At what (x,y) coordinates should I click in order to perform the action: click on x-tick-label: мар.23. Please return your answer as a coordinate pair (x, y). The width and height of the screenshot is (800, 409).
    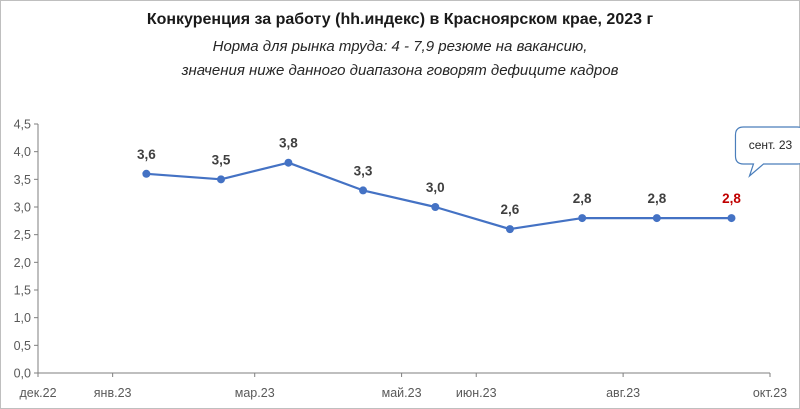
    Looking at the image, I should click on (255, 393).